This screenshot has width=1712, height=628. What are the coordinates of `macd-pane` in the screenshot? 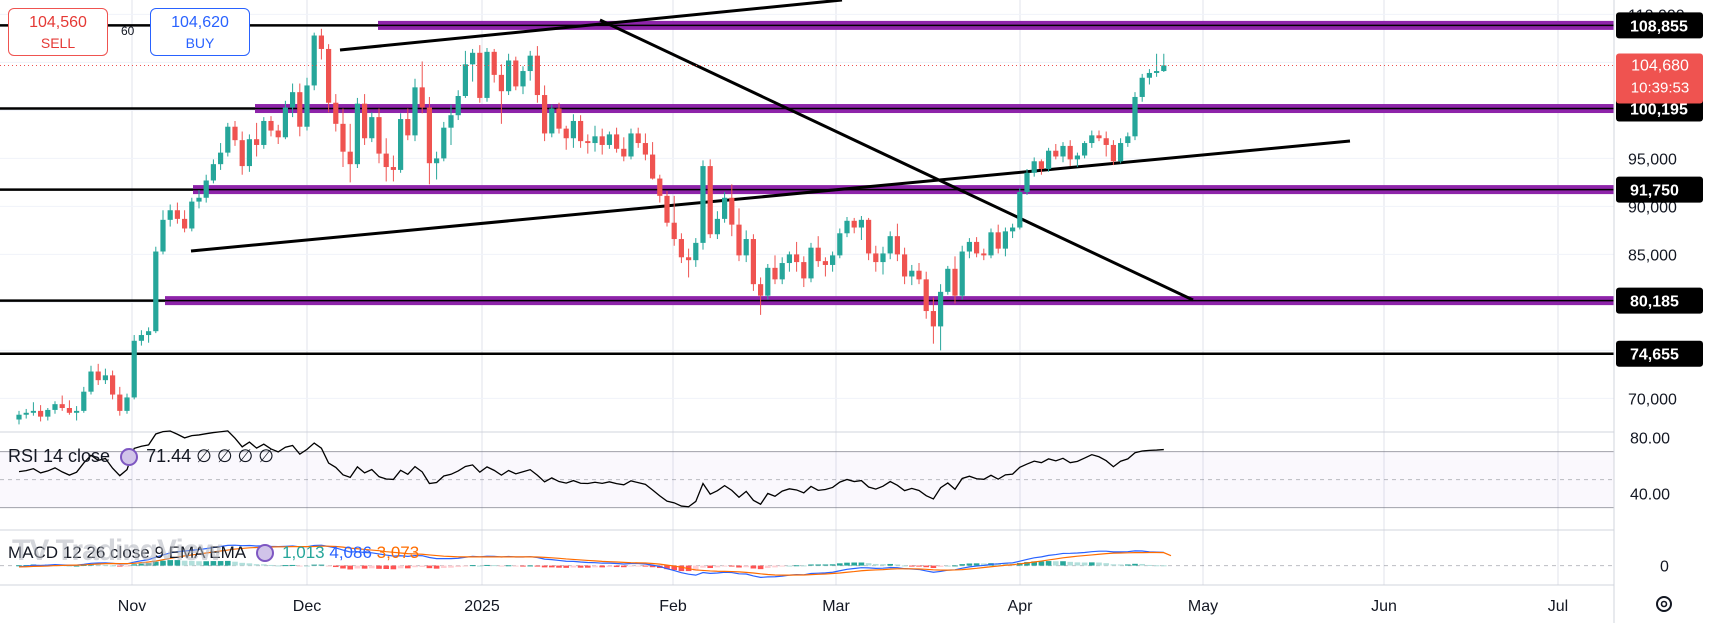 It's located at (807, 561).